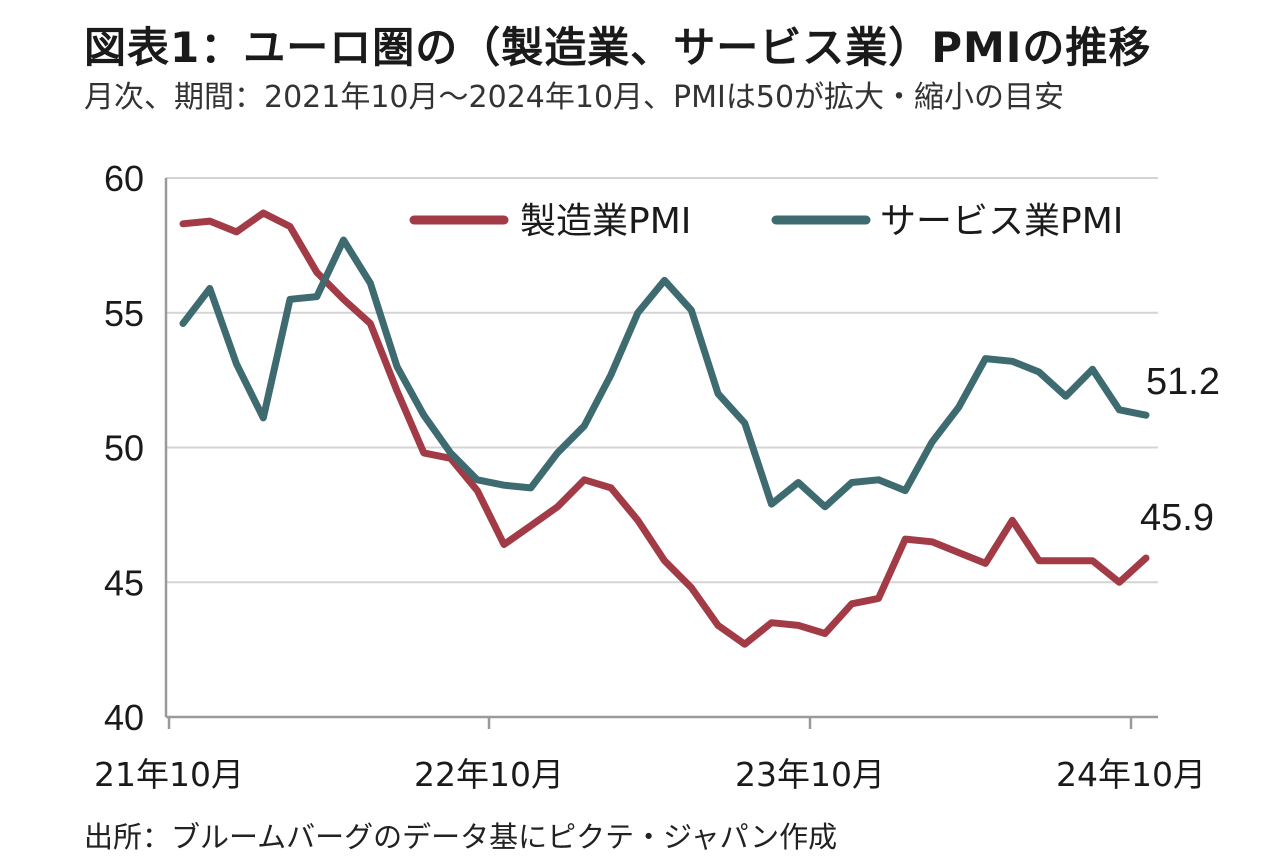 The height and width of the screenshot is (865, 1280). Describe the element at coordinates (766, 221) in the screenshot. I see `legend: 製造業PMI サービス業PMI` at that location.